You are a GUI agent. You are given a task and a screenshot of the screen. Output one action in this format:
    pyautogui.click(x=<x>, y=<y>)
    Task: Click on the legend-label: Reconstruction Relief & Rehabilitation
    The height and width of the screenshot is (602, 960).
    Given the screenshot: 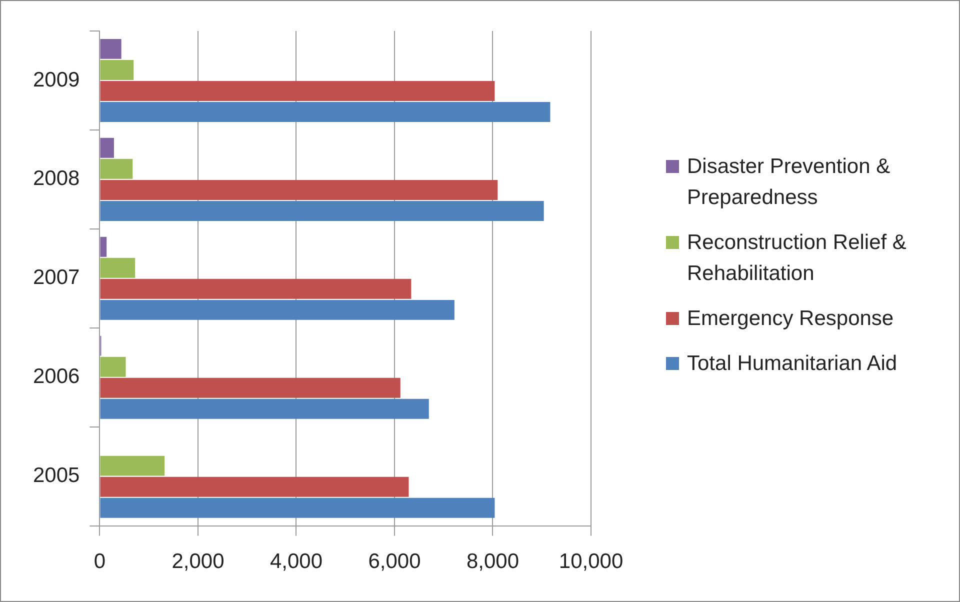 What is the action you would take?
    pyautogui.click(x=797, y=258)
    